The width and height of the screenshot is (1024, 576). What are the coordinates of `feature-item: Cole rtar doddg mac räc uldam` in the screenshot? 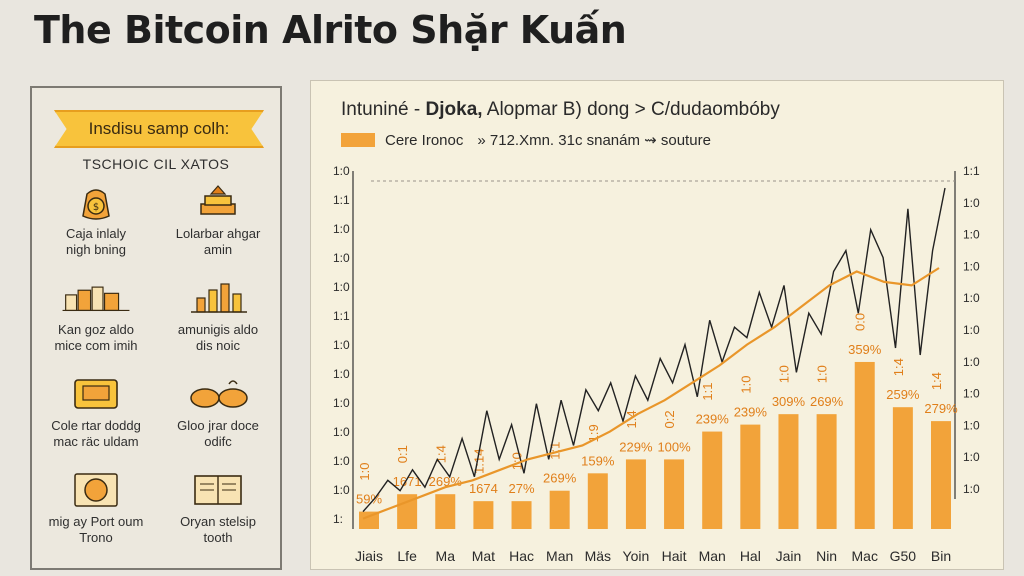 It's located at (96, 412).